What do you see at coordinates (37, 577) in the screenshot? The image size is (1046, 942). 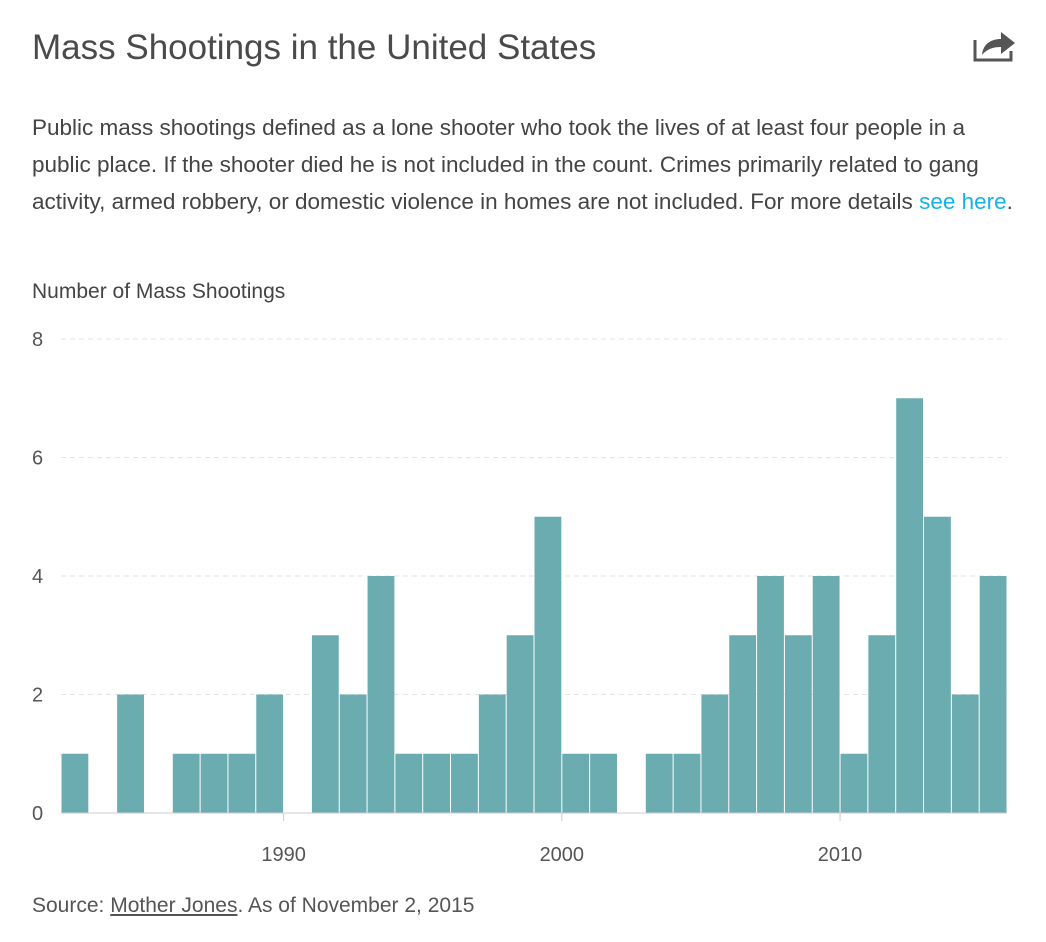 I see `y-tick-label: 4` at bounding box center [37, 577].